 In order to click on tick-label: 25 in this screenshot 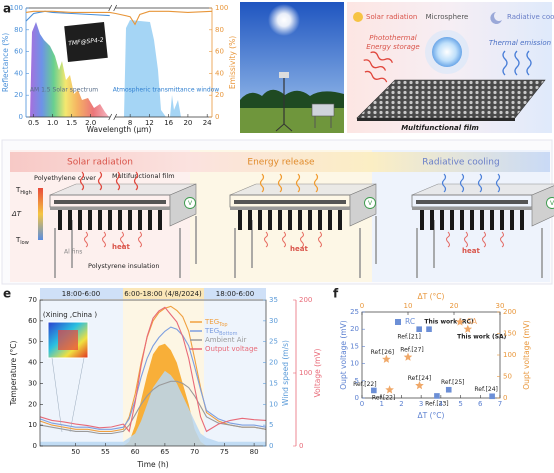, I will do `click(273, 342)`.